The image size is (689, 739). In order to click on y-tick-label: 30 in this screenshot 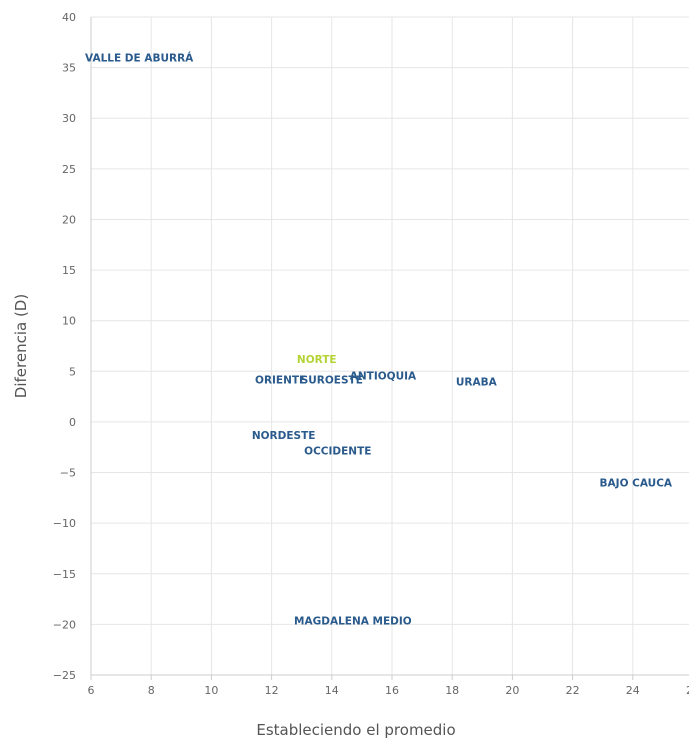, I will do `click(69, 118)`.